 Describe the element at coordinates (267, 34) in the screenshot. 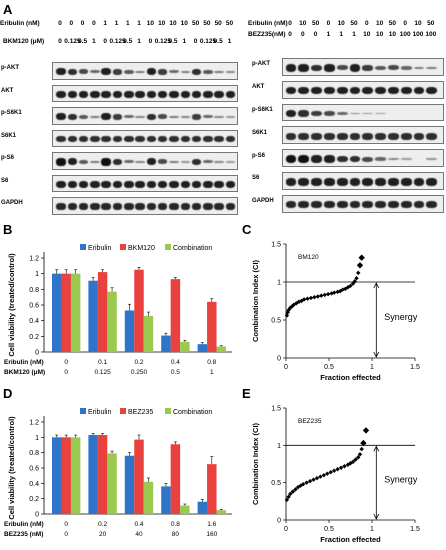

I see `bez235-row-label: BEZ235(nM)` at that location.